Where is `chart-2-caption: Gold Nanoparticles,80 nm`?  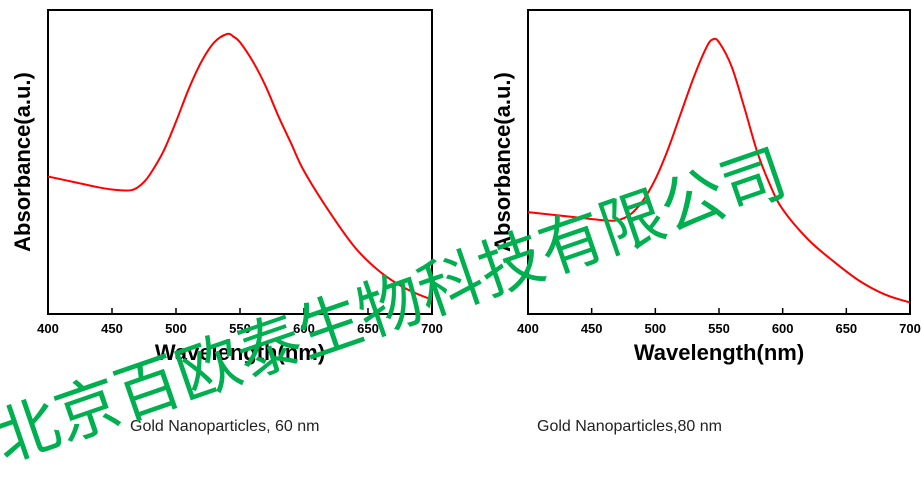
chart-2-caption: Gold Nanoparticles,80 nm is located at coordinates (629, 426).